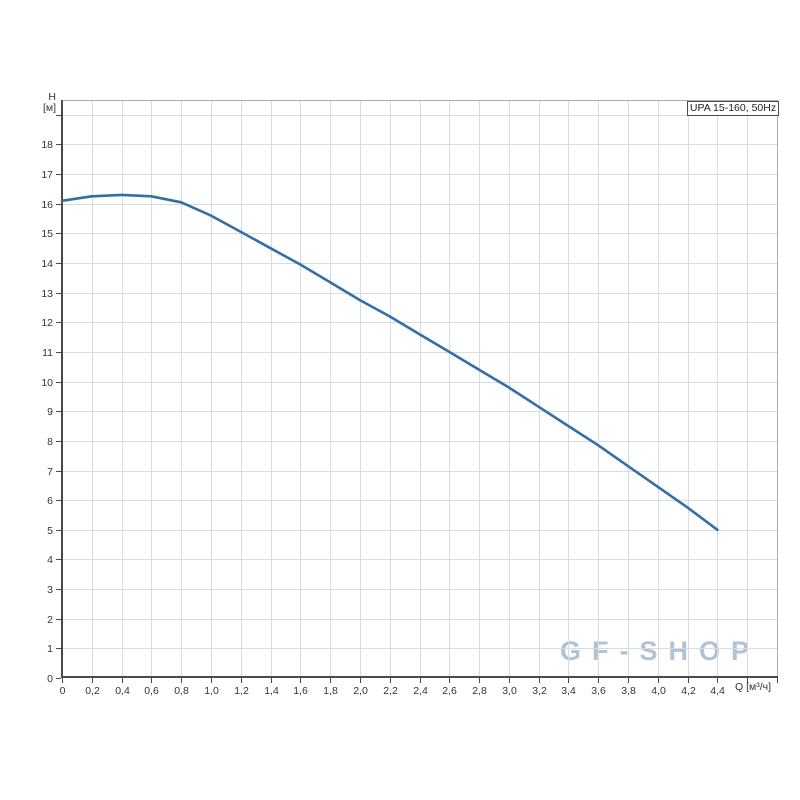 This screenshot has width=800, height=800. What do you see at coordinates (92, 691) in the screenshot?
I see `x-tick-label: 0,2` at bounding box center [92, 691].